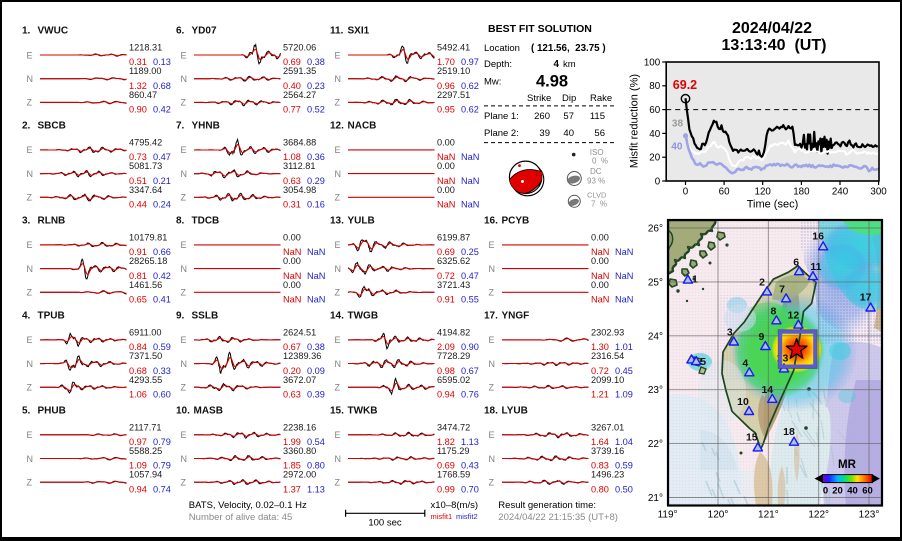 The width and height of the screenshot is (902, 541). What do you see at coordinates (654, 134) in the screenshot?
I see `svg-text: 40` at bounding box center [654, 134].